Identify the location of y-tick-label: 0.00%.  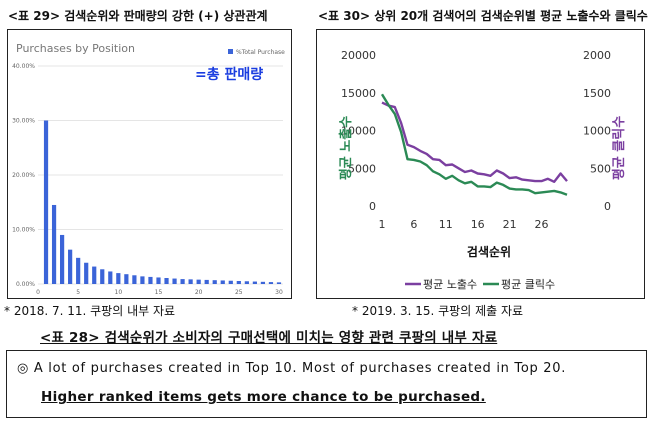
(25, 284).